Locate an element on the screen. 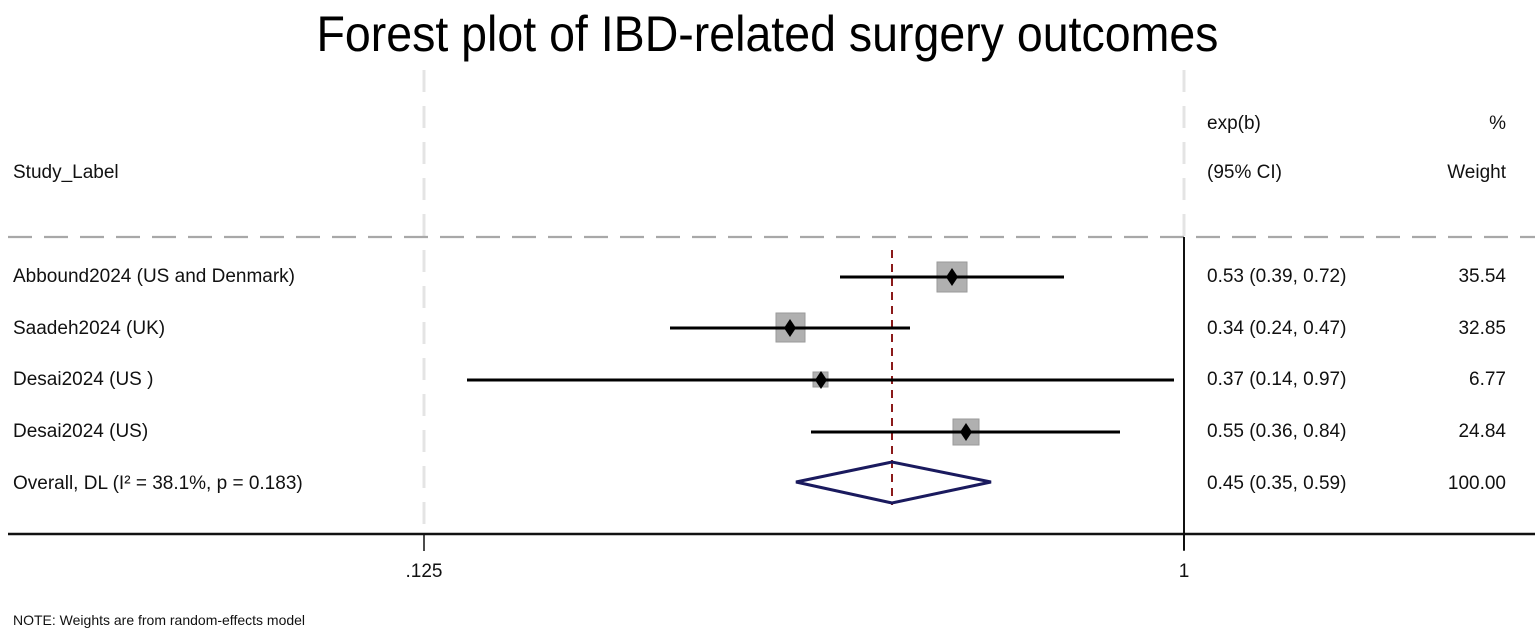 The width and height of the screenshot is (1535, 638). study-weight: 32.85 is located at coordinates (1482, 328).